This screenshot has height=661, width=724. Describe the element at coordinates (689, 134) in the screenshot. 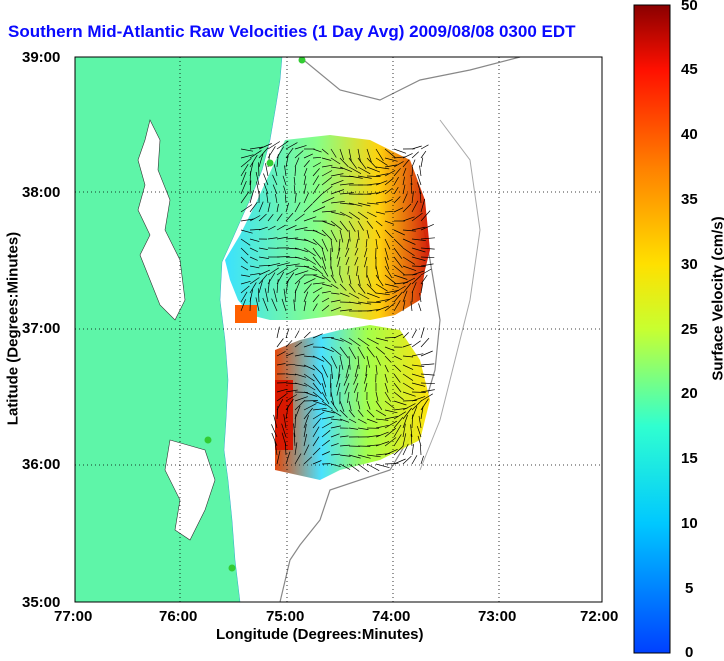

I see `colorbar-tick-label: 40` at that location.